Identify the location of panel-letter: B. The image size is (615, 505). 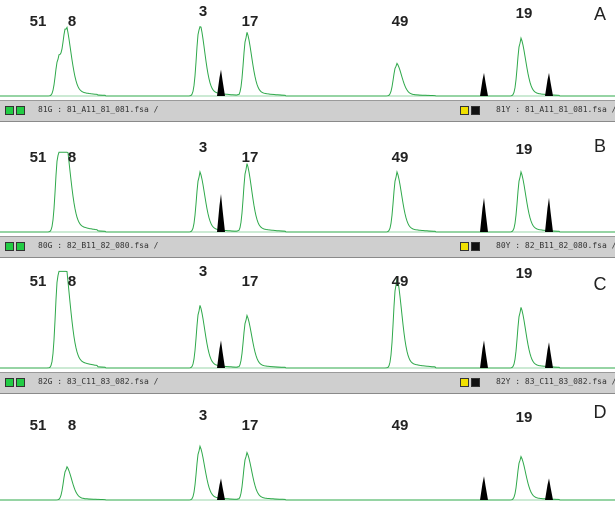
(600, 146).